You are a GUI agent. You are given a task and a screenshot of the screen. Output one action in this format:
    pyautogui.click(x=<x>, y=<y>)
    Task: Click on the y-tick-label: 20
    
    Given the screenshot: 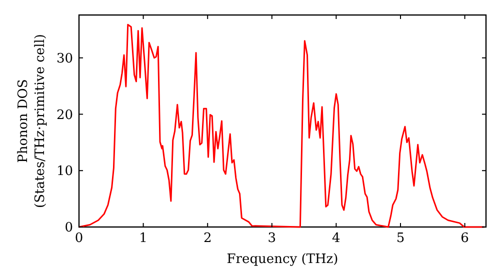 What is the action you would take?
    pyautogui.click(x=64, y=115)
    